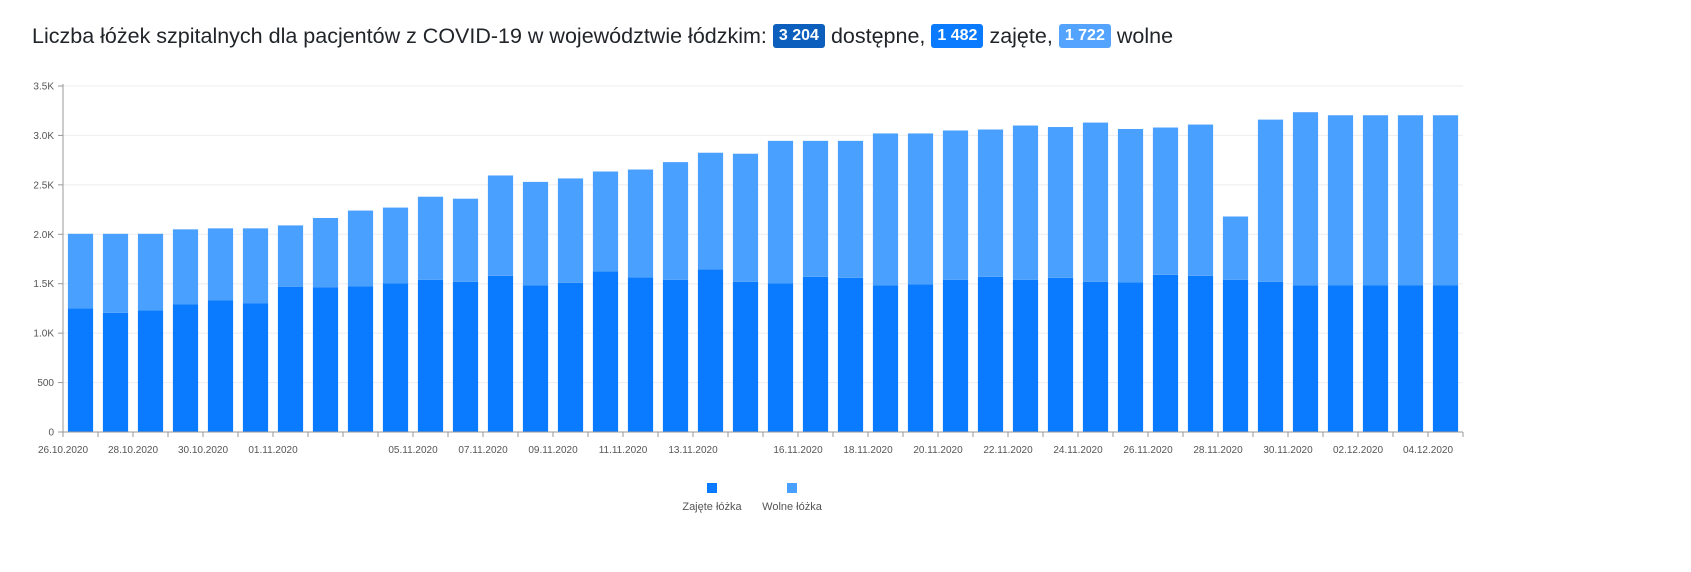  I want to click on x-tick-label: 24.11.2020, so click(1078, 450).